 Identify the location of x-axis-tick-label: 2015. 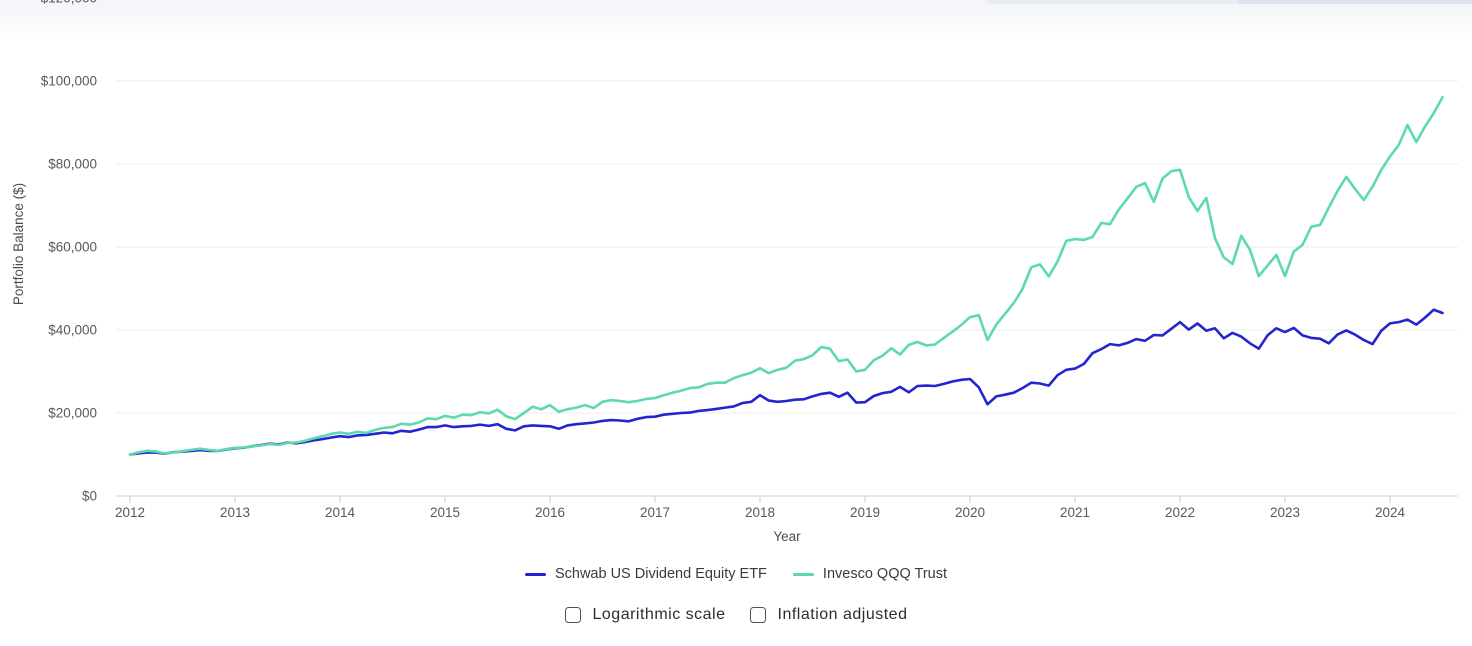
(445, 512).